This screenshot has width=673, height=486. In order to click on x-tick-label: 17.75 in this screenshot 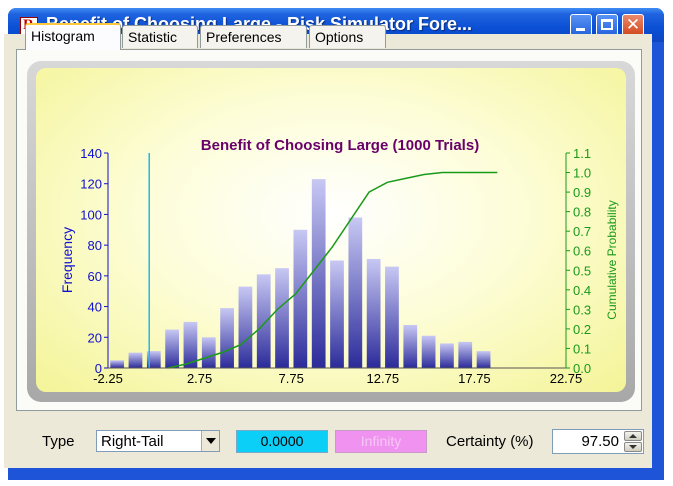, I will do `click(474, 378)`.